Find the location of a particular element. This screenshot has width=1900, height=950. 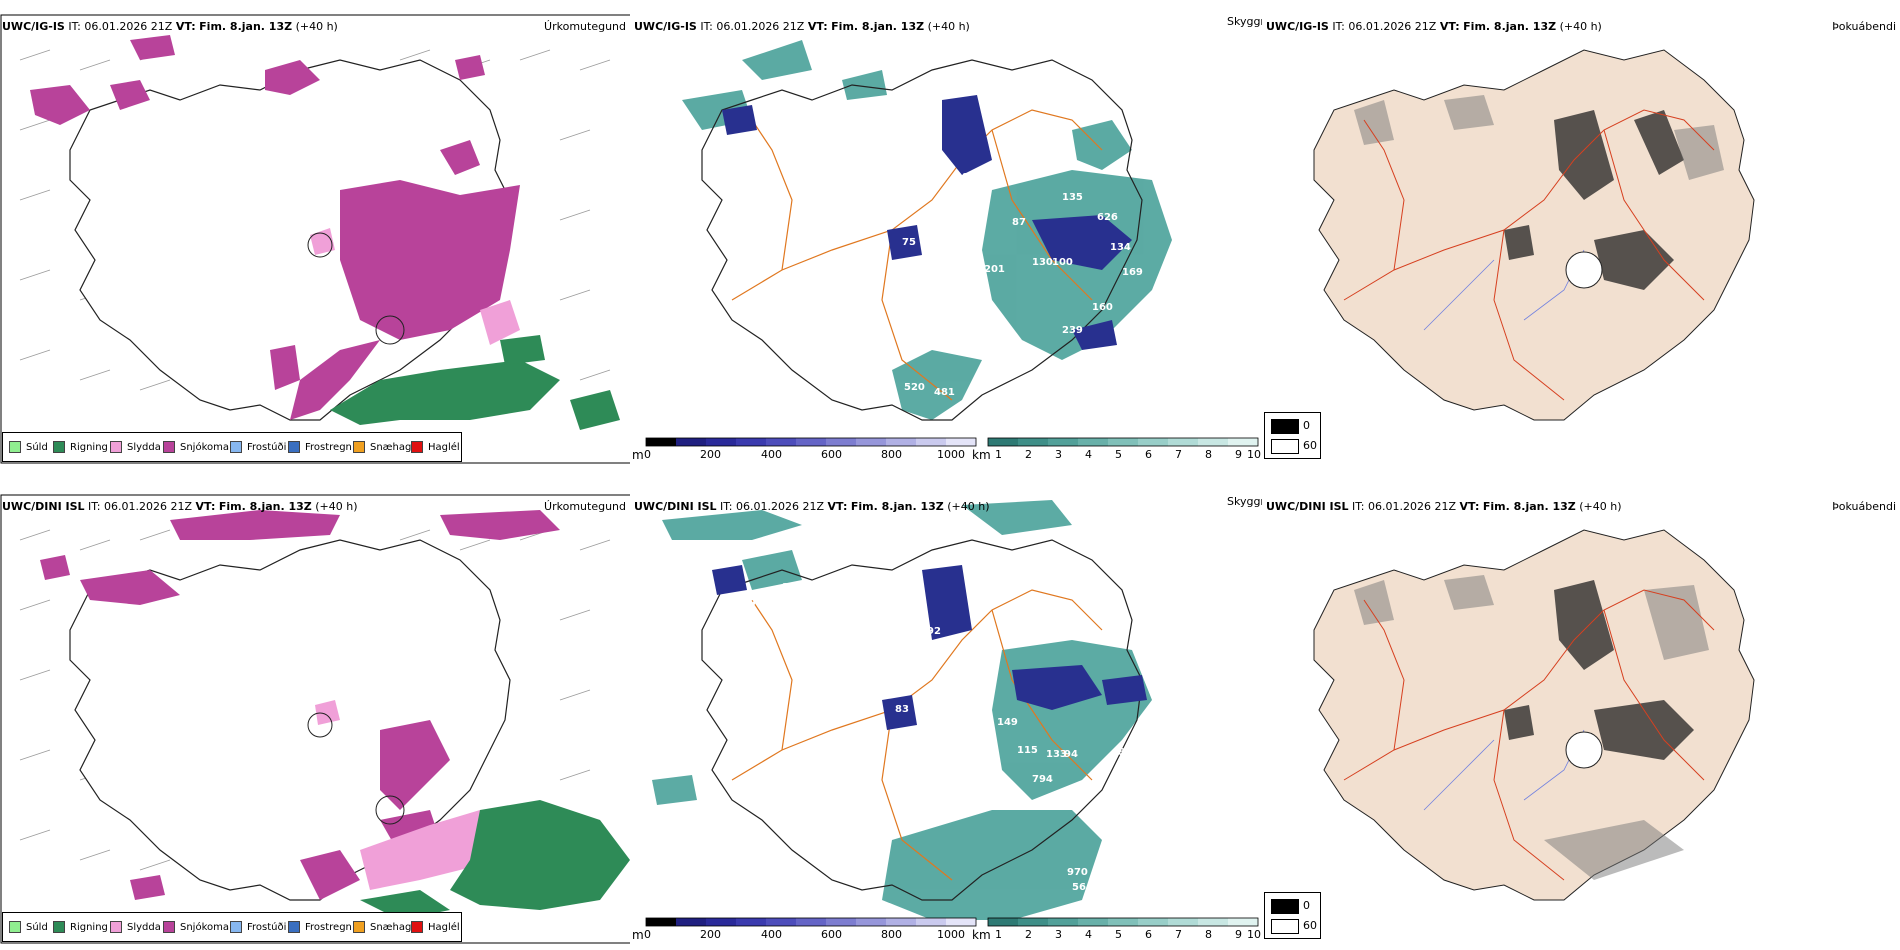

vis-label: 160 is located at coordinates (1102, 307).